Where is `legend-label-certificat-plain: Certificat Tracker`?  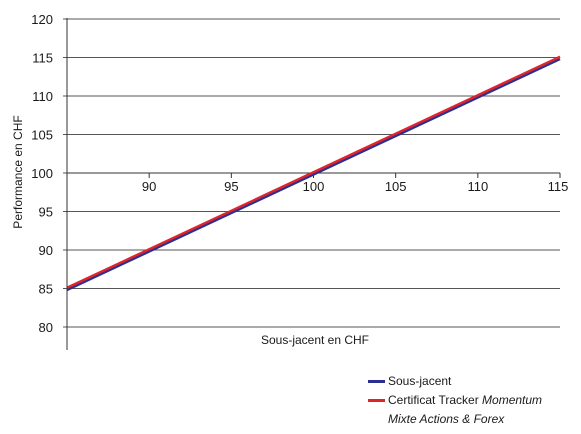
legend-label-certificat-plain: Certificat Tracker is located at coordinates (435, 400).